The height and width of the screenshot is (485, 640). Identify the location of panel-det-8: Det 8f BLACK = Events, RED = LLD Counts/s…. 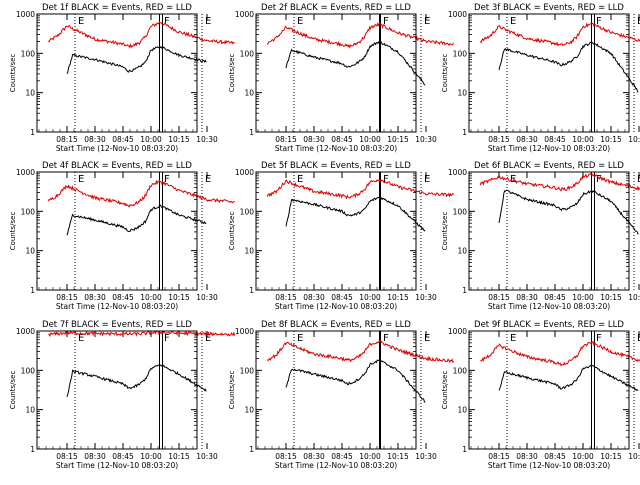
(341, 395).